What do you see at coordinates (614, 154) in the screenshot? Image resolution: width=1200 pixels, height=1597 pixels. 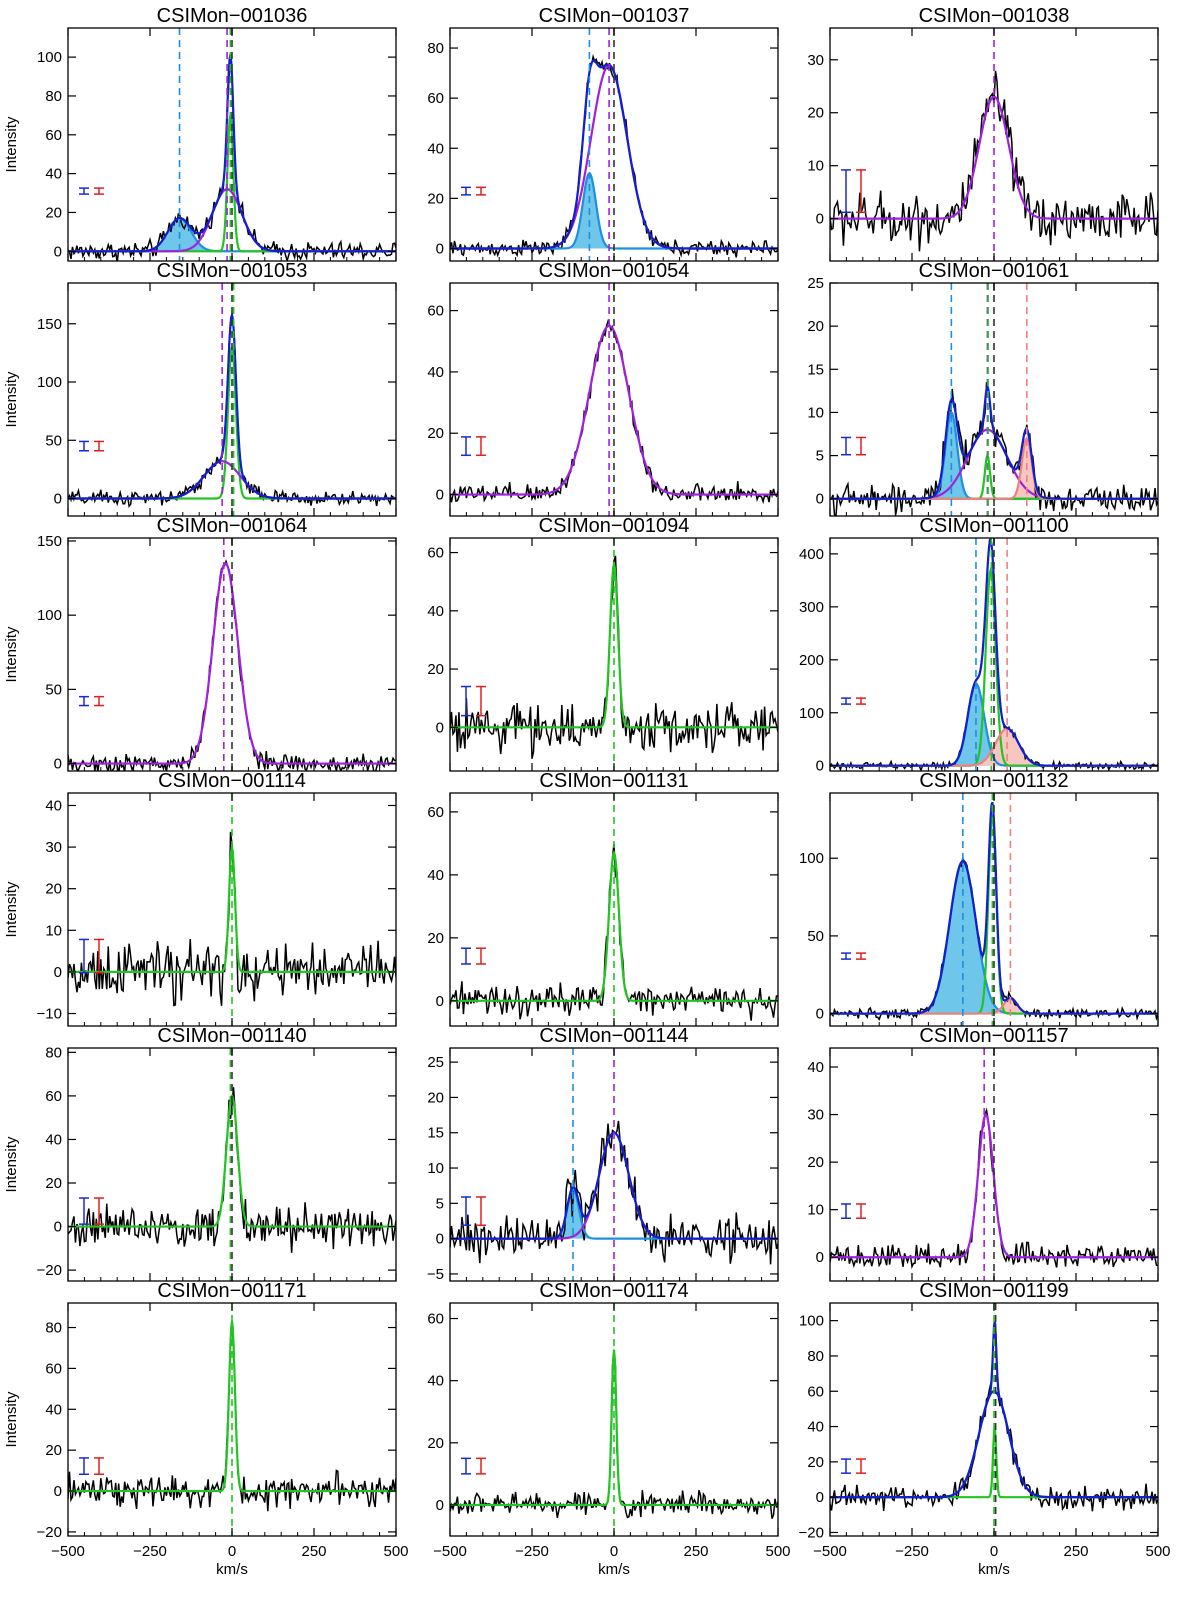 I see `total-fit-curve` at bounding box center [614, 154].